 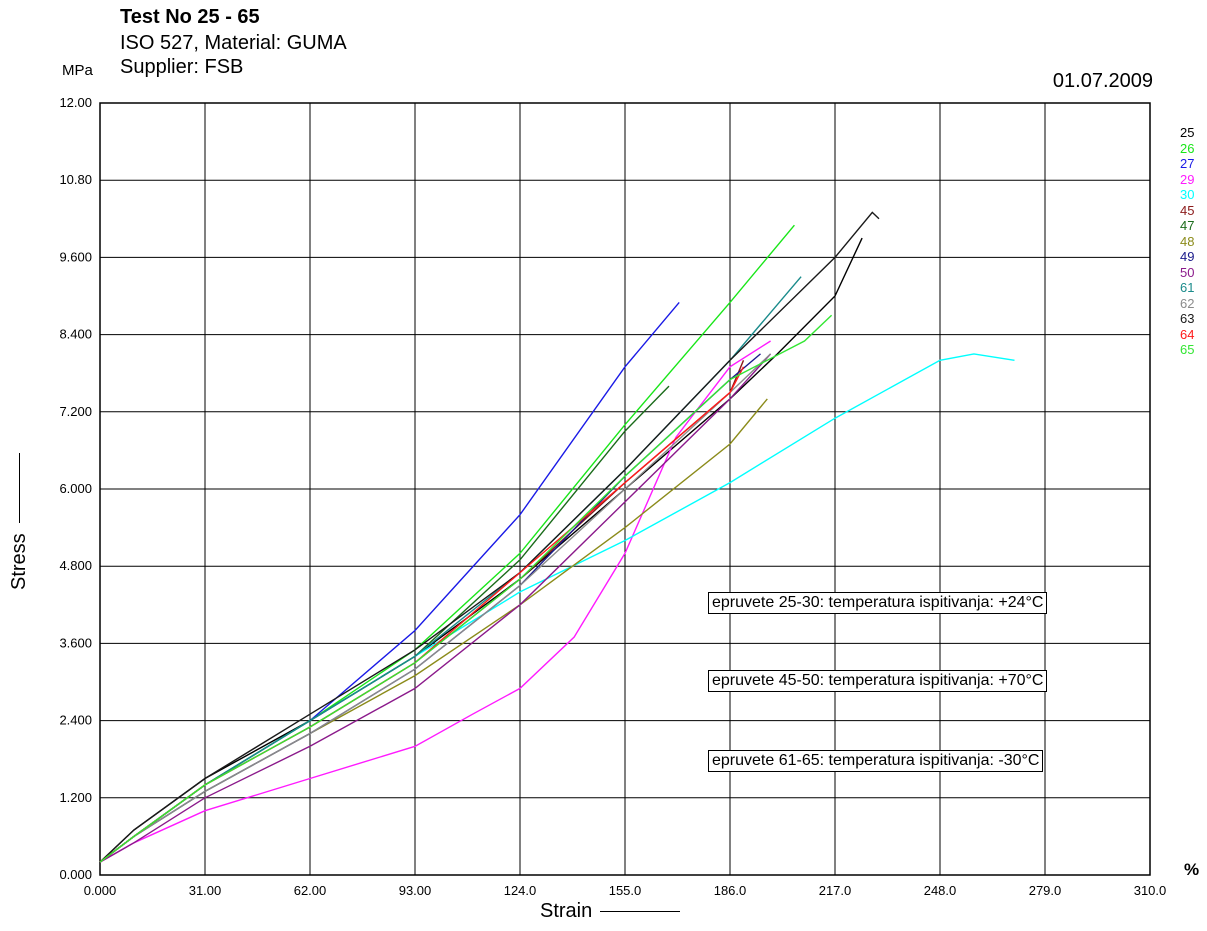 I want to click on x-tick-label: 93.00, so click(x=415, y=890).